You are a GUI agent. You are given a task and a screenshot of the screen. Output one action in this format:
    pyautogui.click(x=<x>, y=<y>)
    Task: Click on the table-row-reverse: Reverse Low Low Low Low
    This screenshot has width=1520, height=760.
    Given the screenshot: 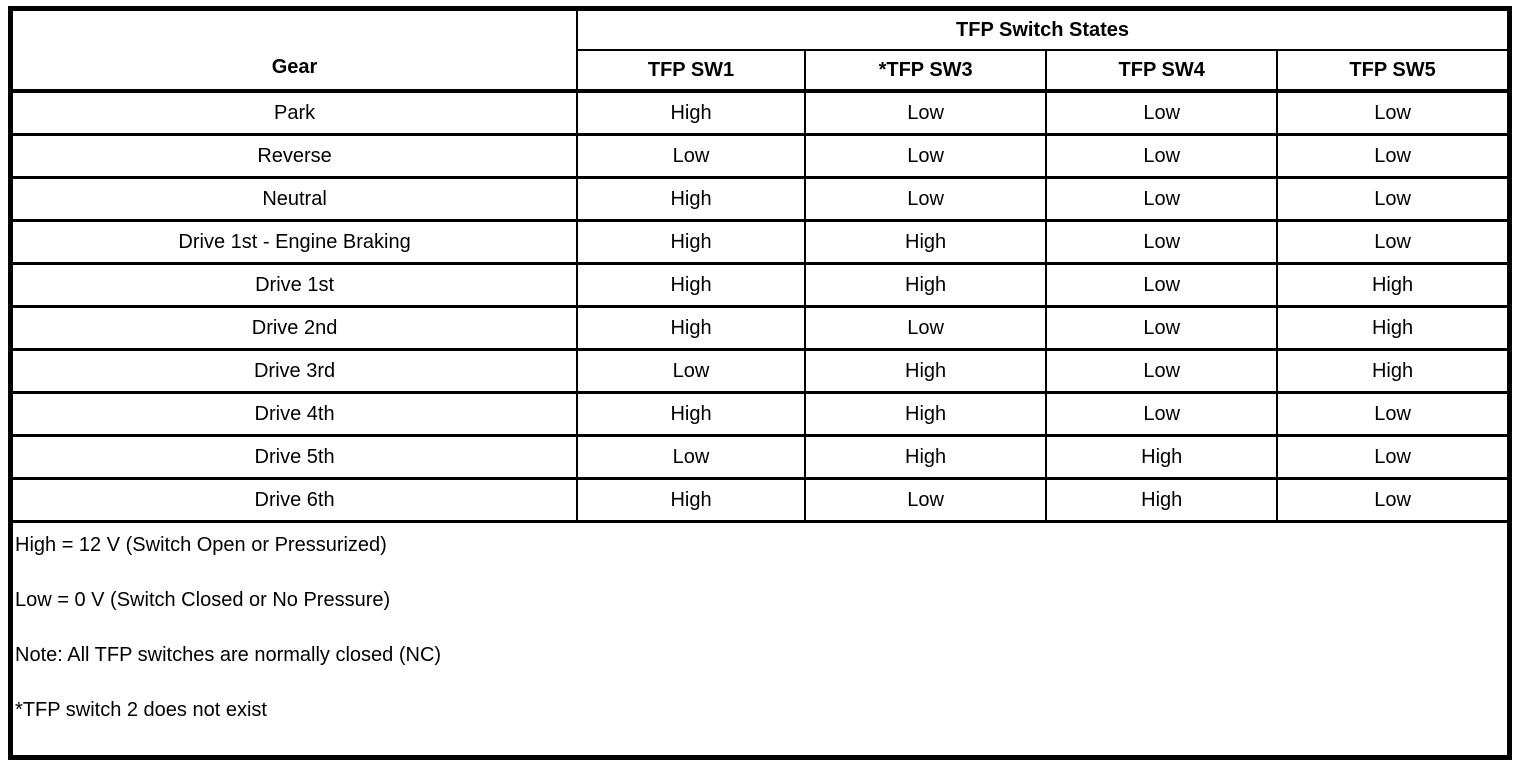 What is the action you would take?
    pyautogui.click(x=760, y=156)
    